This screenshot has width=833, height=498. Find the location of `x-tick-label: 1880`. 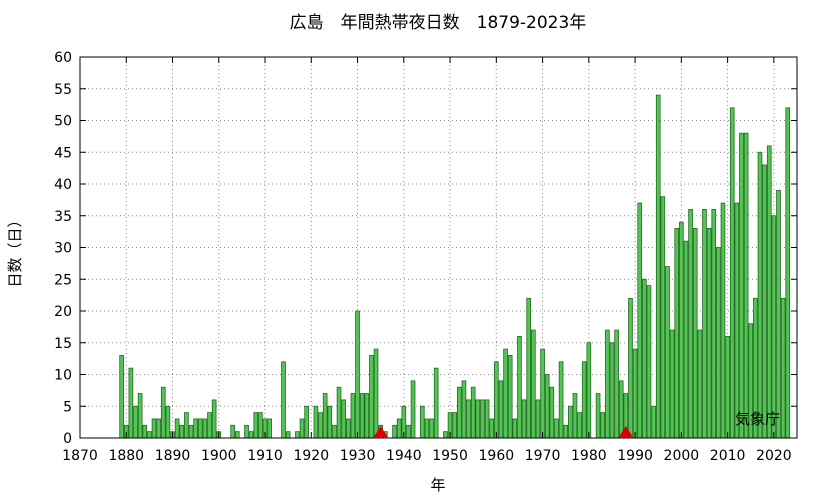

x-tick-label: 1880 is located at coordinates (126, 456).